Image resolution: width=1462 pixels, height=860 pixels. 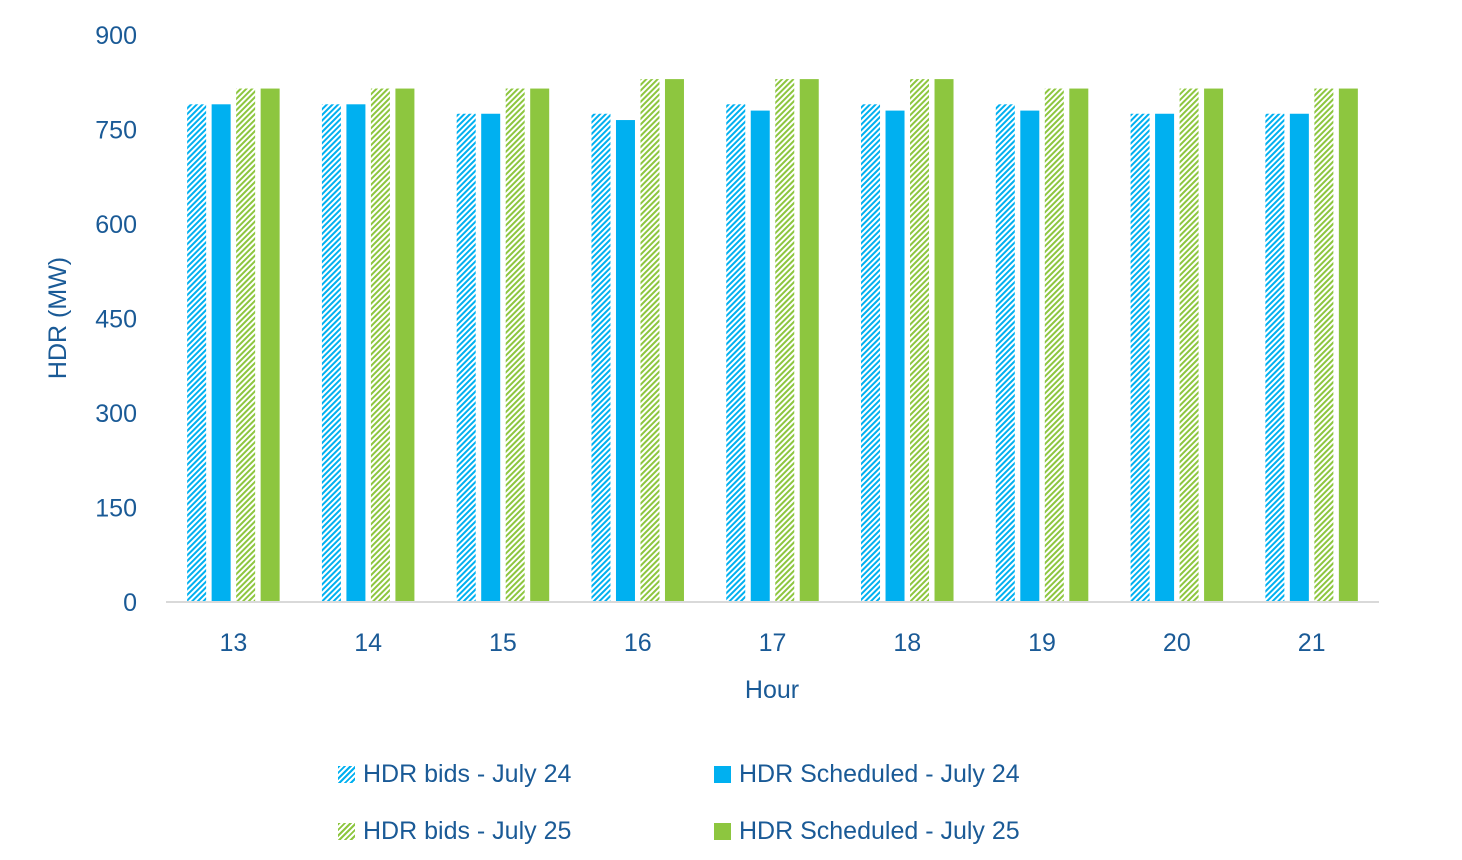 What do you see at coordinates (638, 643) in the screenshot?
I see `x-tick-label: 16` at bounding box center [638, 643].